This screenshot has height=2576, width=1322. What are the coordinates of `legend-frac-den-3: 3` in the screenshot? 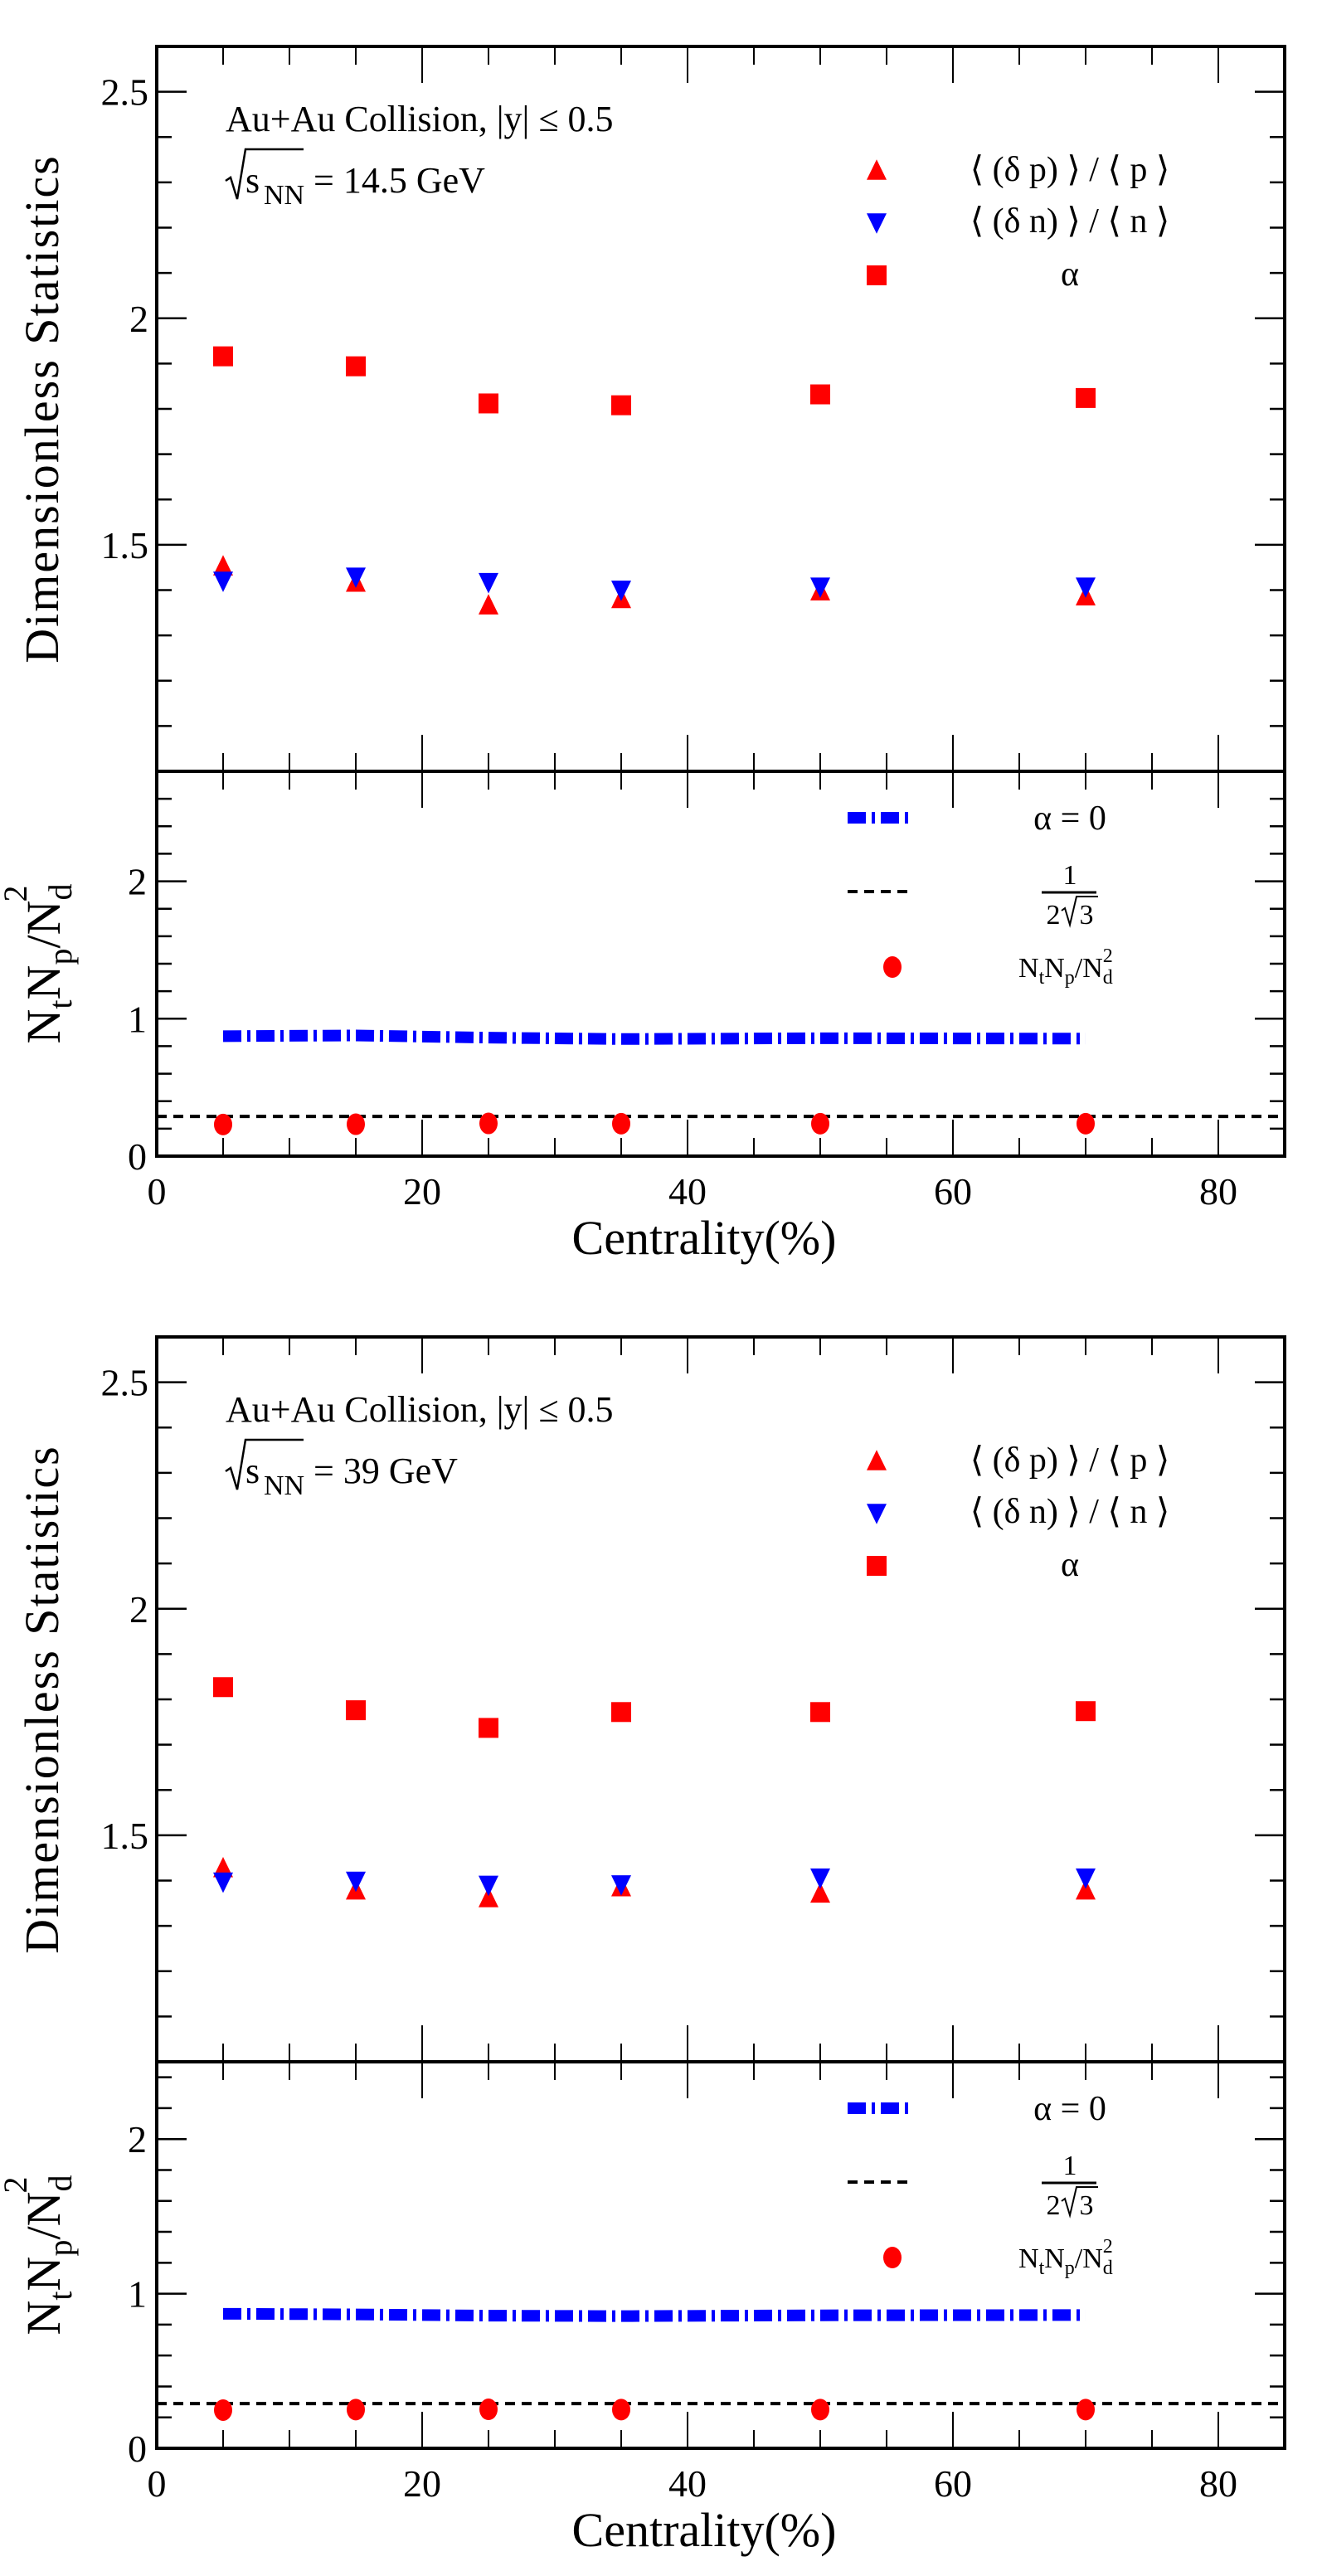 It's located at (1087, 2206).